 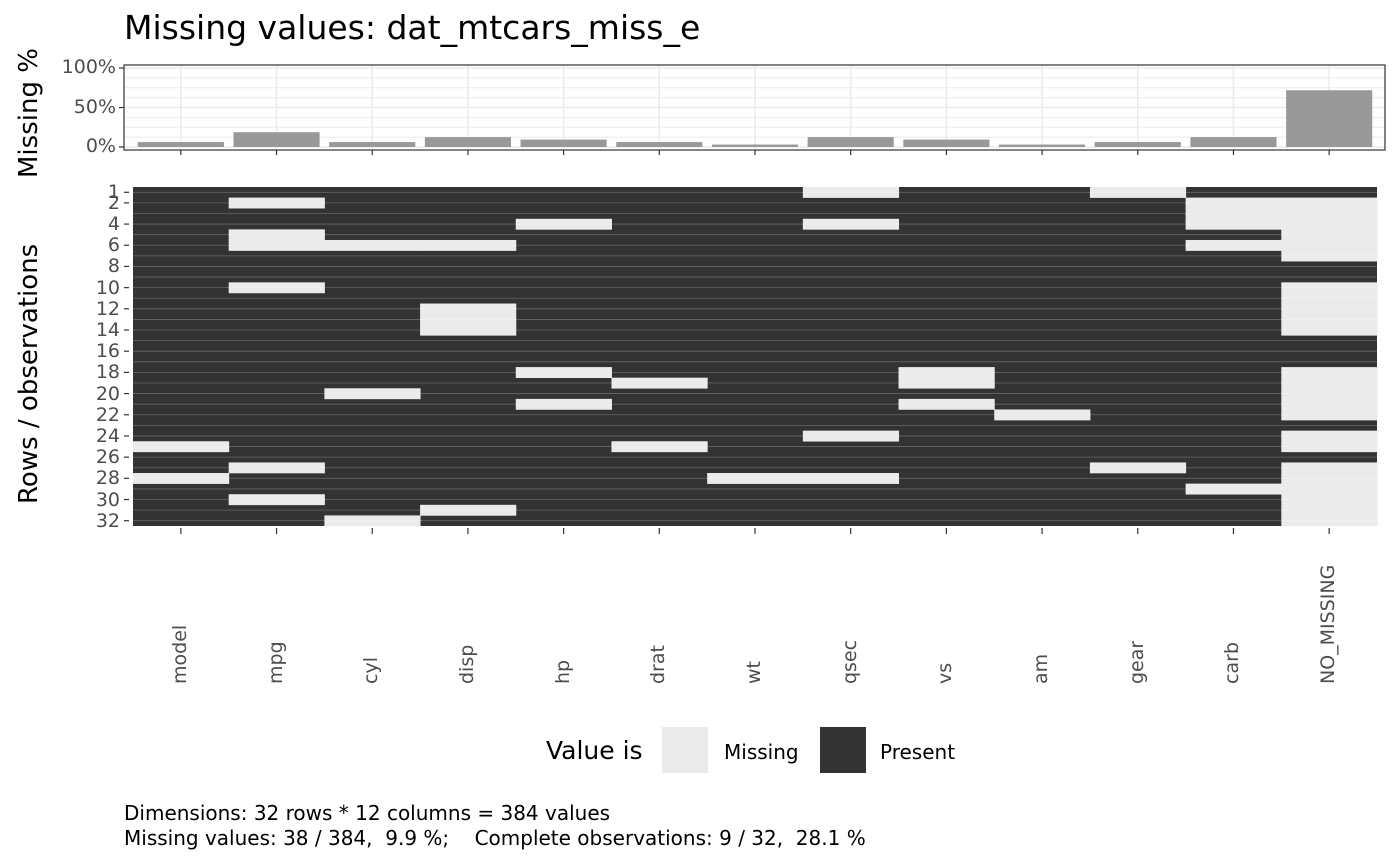 What do you see at coordinates (918, 752) in the screenshot?
I see `legend-label-present: Present` at bounding box center [918, 752].